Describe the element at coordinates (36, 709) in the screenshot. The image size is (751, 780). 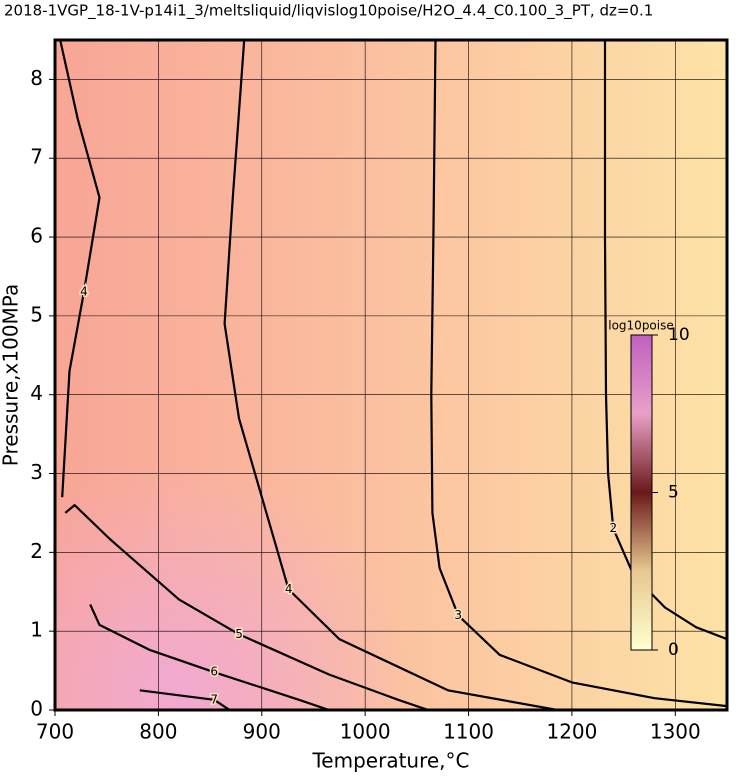
I see `y-tick-label: 0` at that location.